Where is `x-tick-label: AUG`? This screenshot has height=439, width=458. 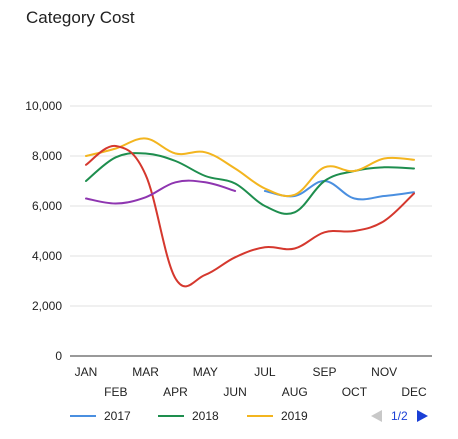
x-tick-label: AUG is located at coordinates (295, 392).